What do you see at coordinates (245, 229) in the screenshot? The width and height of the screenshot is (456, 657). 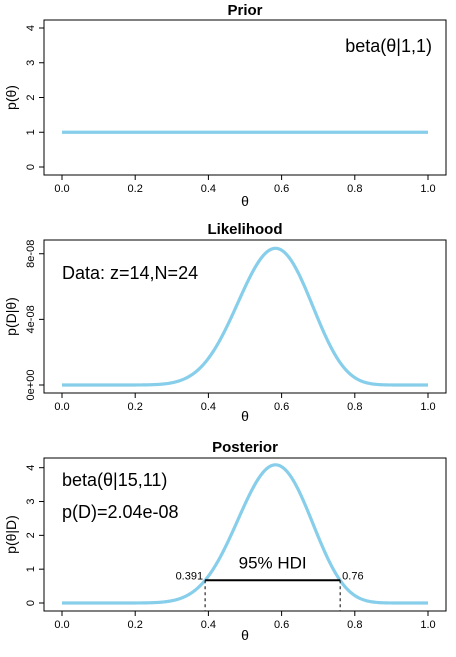 I see `chart-title: Likelihood` at bounding box center [245, 229].